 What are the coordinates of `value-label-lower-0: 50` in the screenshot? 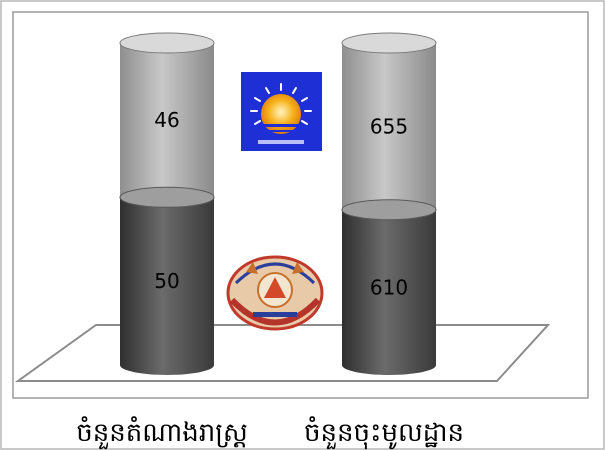 It's located at (166, 281).